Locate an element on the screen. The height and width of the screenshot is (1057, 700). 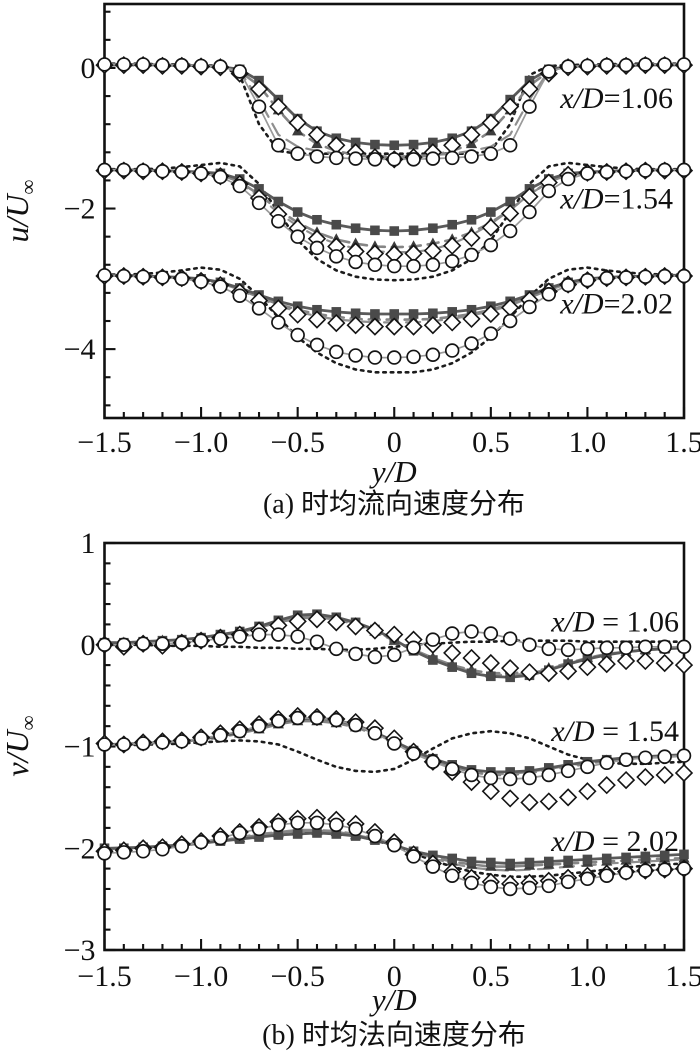
station-label: x/D=1.06 is located at coordinates (616, 98).